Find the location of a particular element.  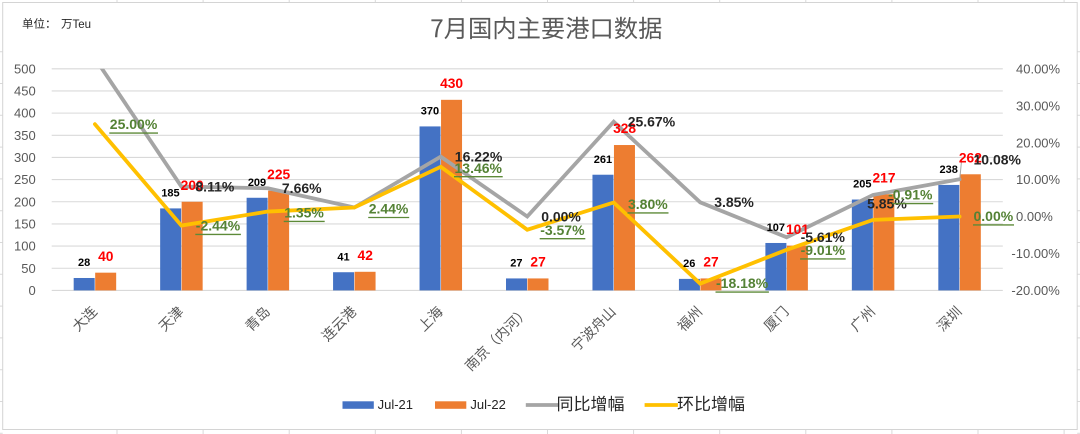

svg-text: 26 is located at coordinates (689, 264).